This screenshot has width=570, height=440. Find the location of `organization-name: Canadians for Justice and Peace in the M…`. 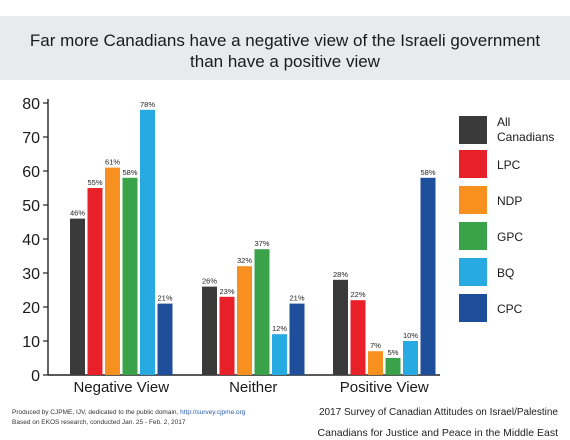

organization-name: Canadians for Justice and Peace in the M… is located at coordinates (437, 433).